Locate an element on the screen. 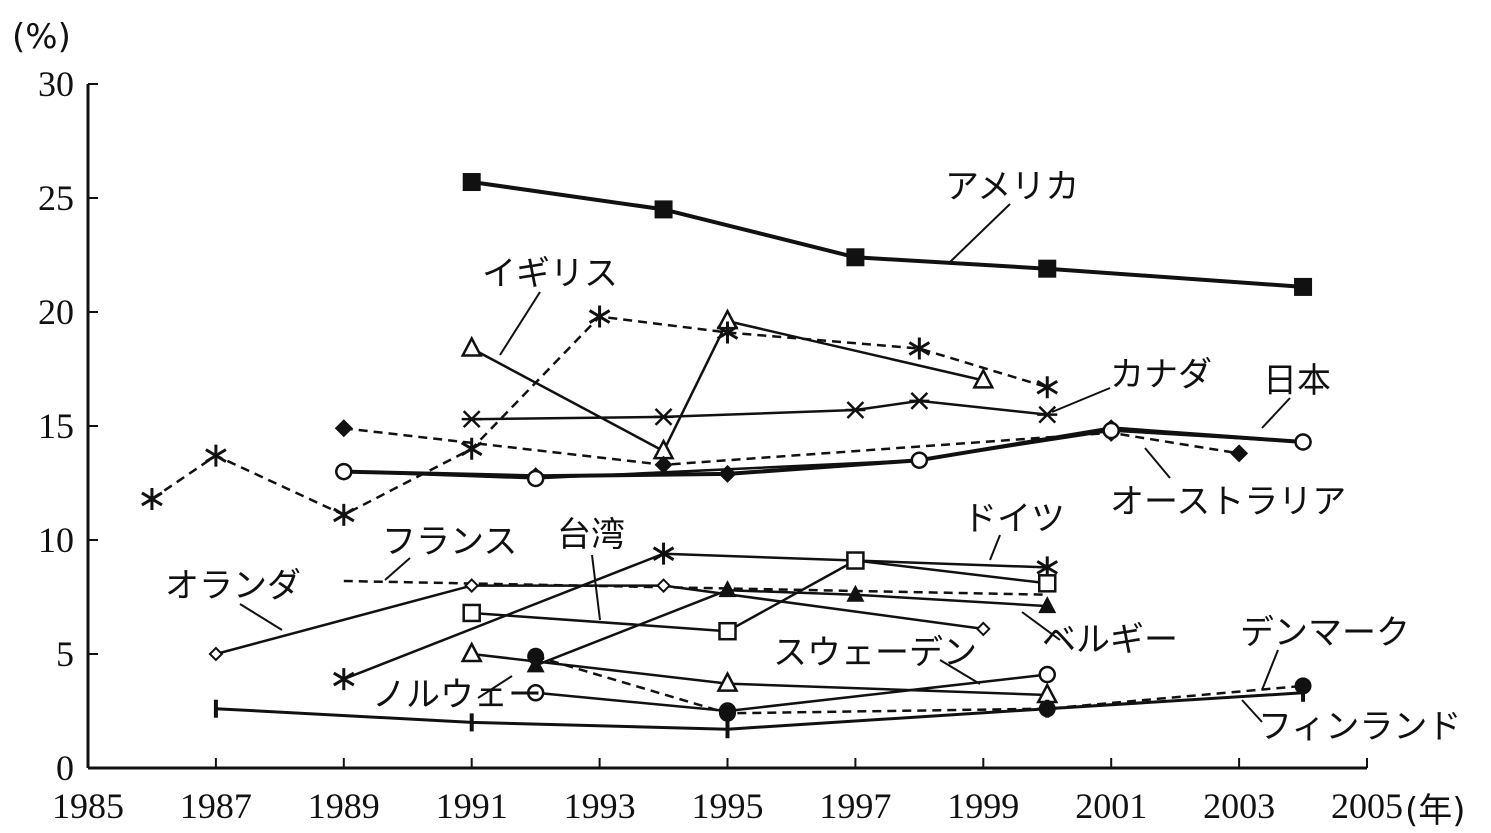 Image resolution: width=1491 pixels, height=833 pixels. series-label: カナダ is located at coordinates (1161, 375).